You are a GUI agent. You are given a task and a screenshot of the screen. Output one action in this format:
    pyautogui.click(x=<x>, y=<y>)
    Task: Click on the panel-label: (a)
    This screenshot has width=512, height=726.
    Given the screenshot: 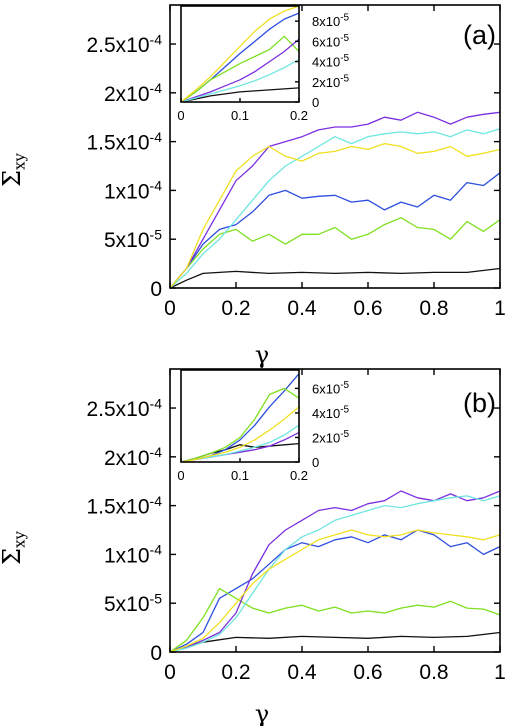 What is the action you would take?
    pyautogui.click(x=479, y=35)
    